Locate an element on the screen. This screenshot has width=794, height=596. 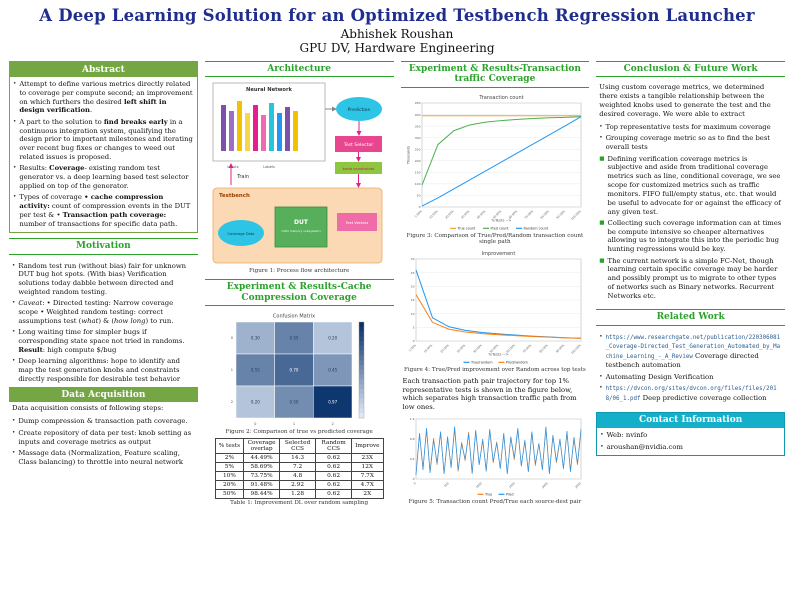
text-segment: aroushan@nvidia.com is located at coordinates (644, 446).